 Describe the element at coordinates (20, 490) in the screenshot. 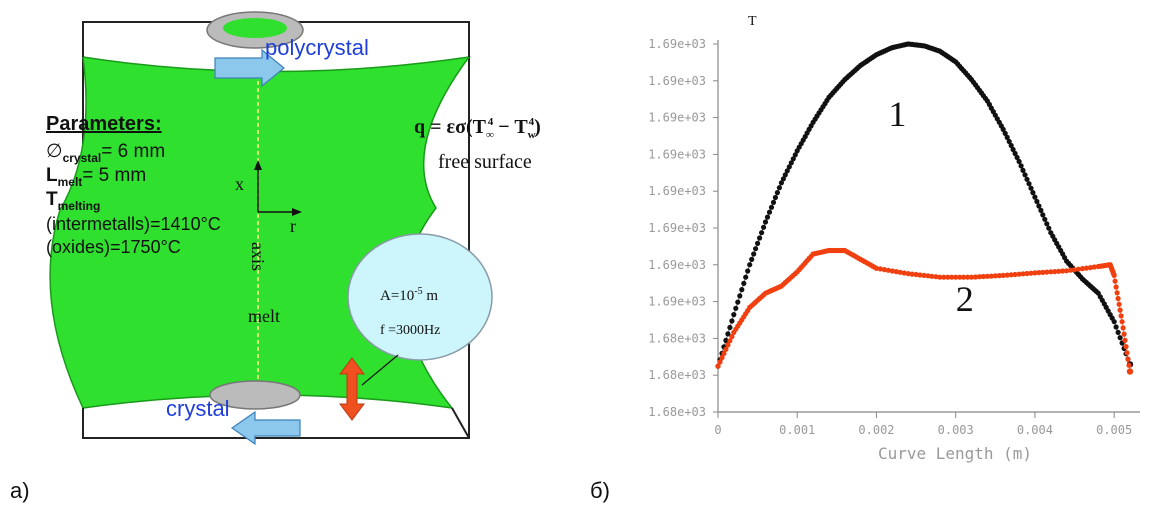

I see `panel-a-caption: а)` at that location.